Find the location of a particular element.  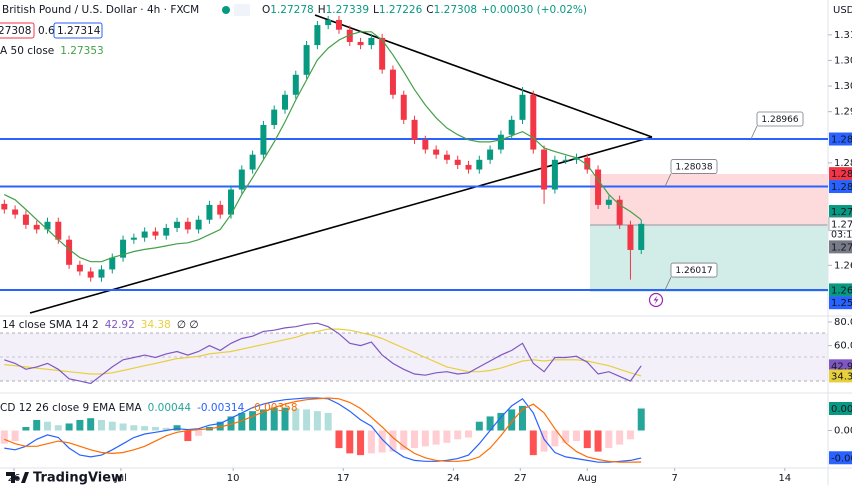

sell-box is located at coordinates (17, 30).